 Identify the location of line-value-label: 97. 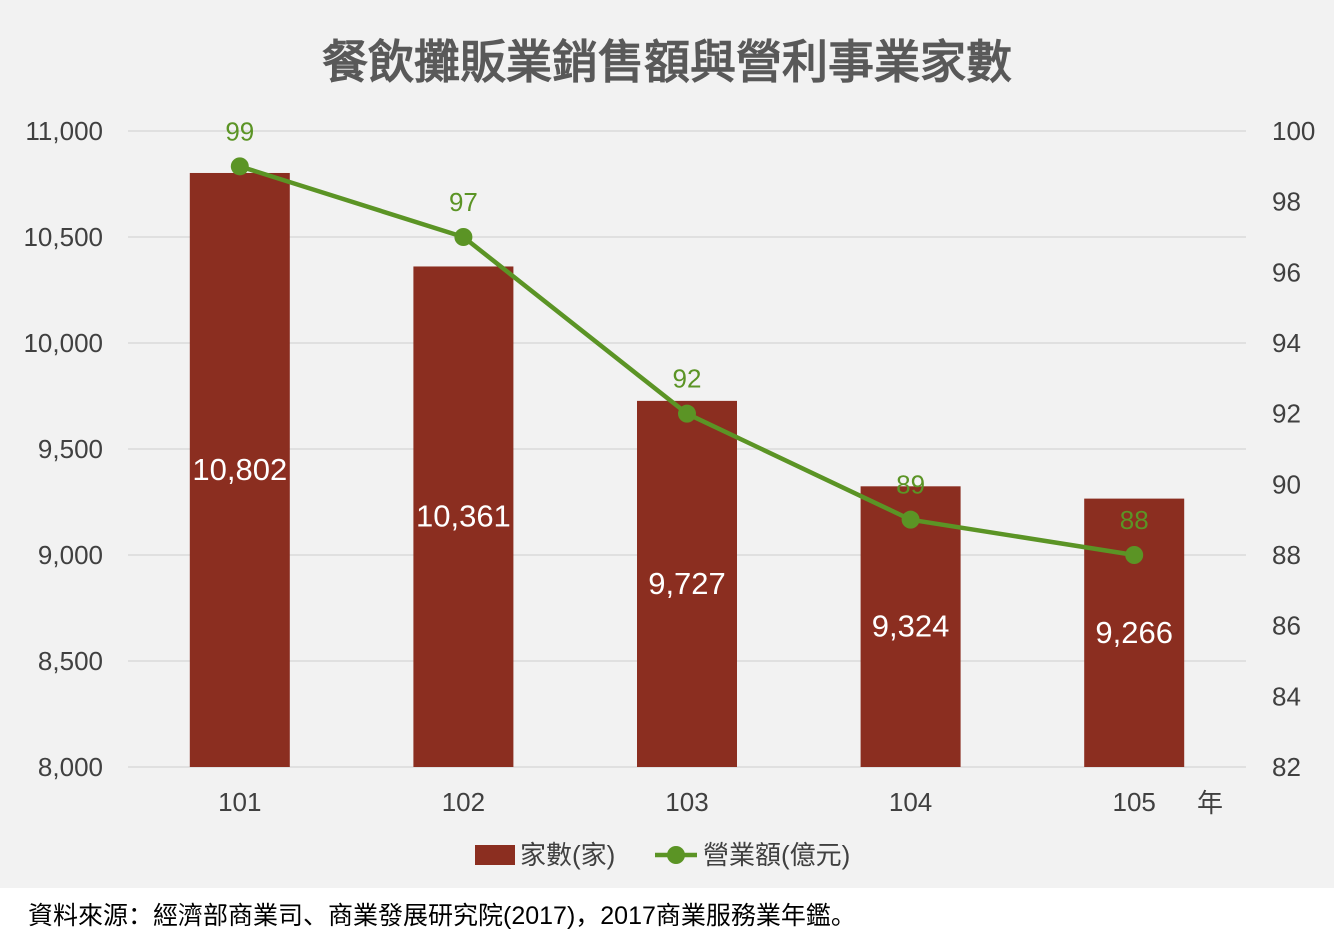
(463, 202).